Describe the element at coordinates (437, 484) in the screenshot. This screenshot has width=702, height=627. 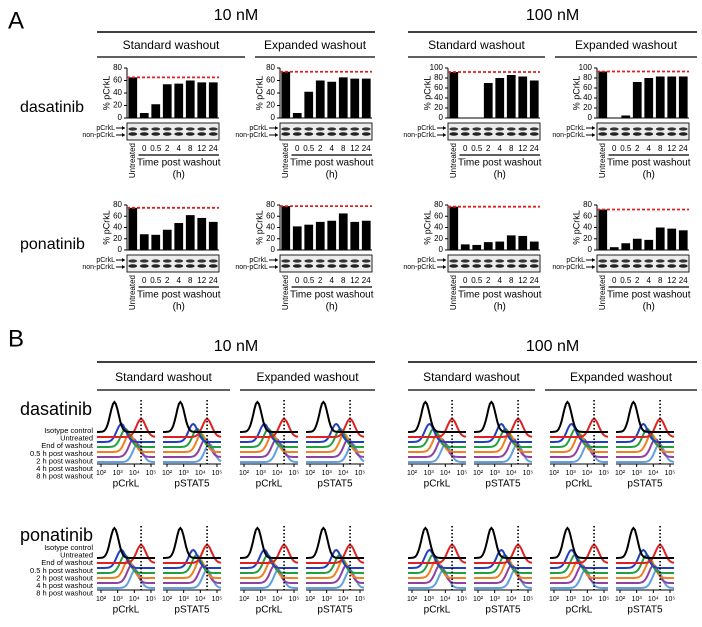
I see `x-axis-label: pCrkL` at that location.